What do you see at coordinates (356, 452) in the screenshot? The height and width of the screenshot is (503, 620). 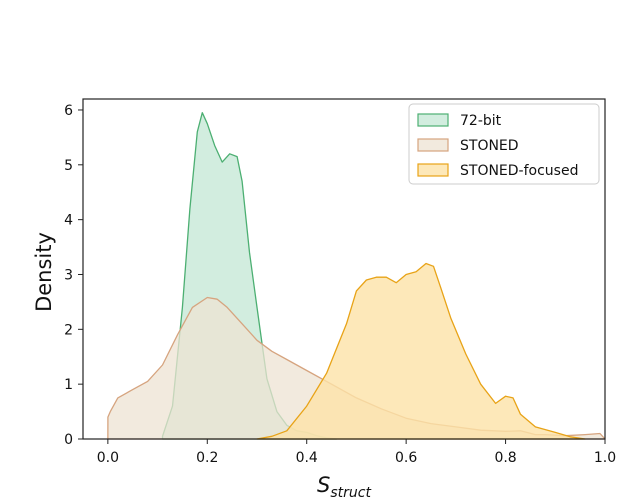 I see `x-axis: 0.0 0.2 0.4 0.6 0.8 1.0` at bounding box center [356, 452].